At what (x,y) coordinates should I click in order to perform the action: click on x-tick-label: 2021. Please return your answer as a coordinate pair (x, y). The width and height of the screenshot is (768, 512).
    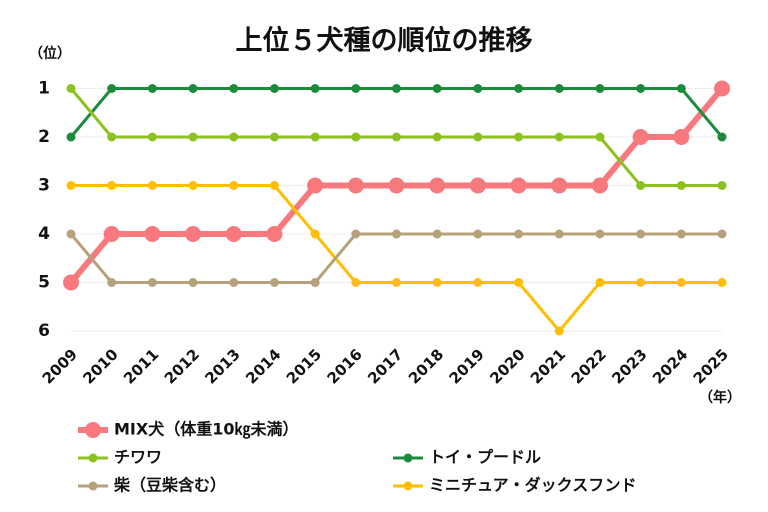
    Looking at the image, I should click on (548, 366).